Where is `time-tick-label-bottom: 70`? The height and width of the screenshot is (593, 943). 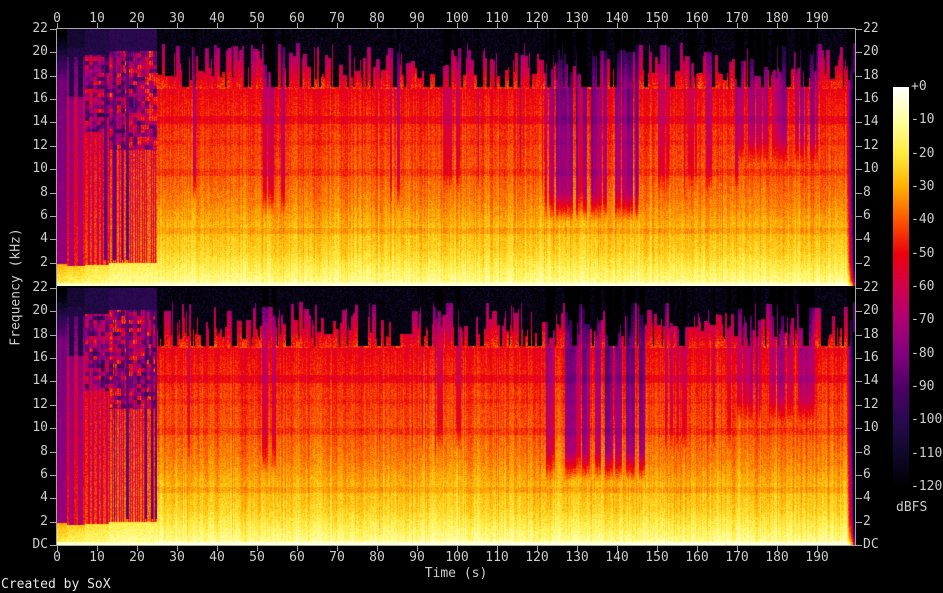
time-tick-label-bottom: 70 is located at coordinates (337, 557).